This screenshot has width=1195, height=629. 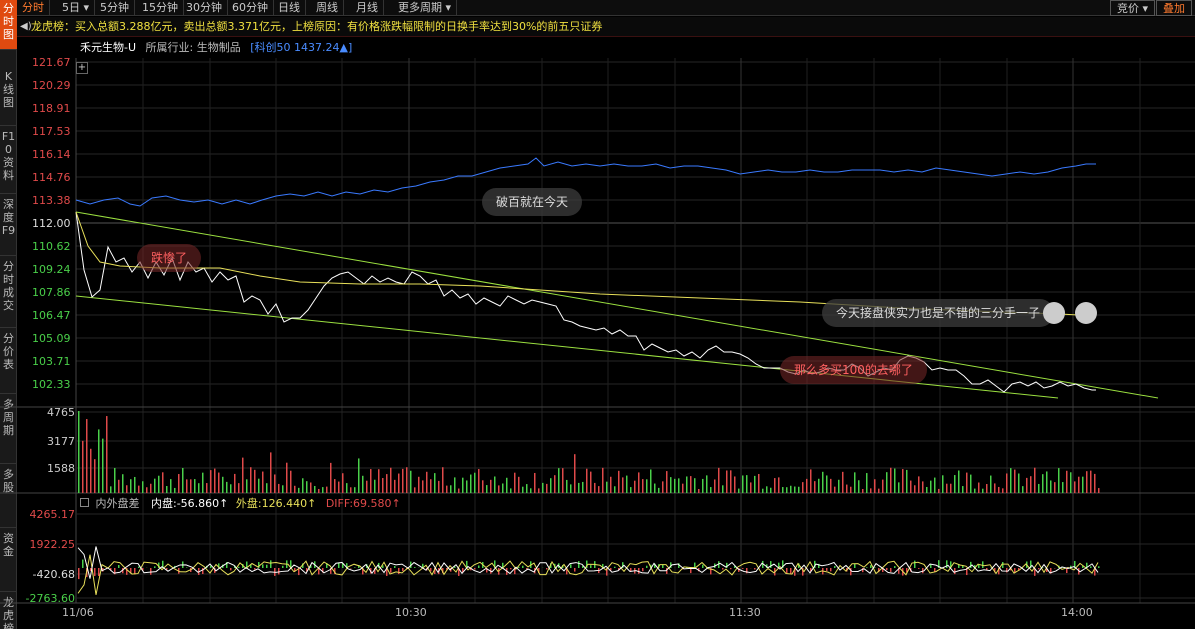 What do you see at coordinates (204, 8) in the screenshot?
I see `period-tab: 30分钟` at bounding box center [204, 8].